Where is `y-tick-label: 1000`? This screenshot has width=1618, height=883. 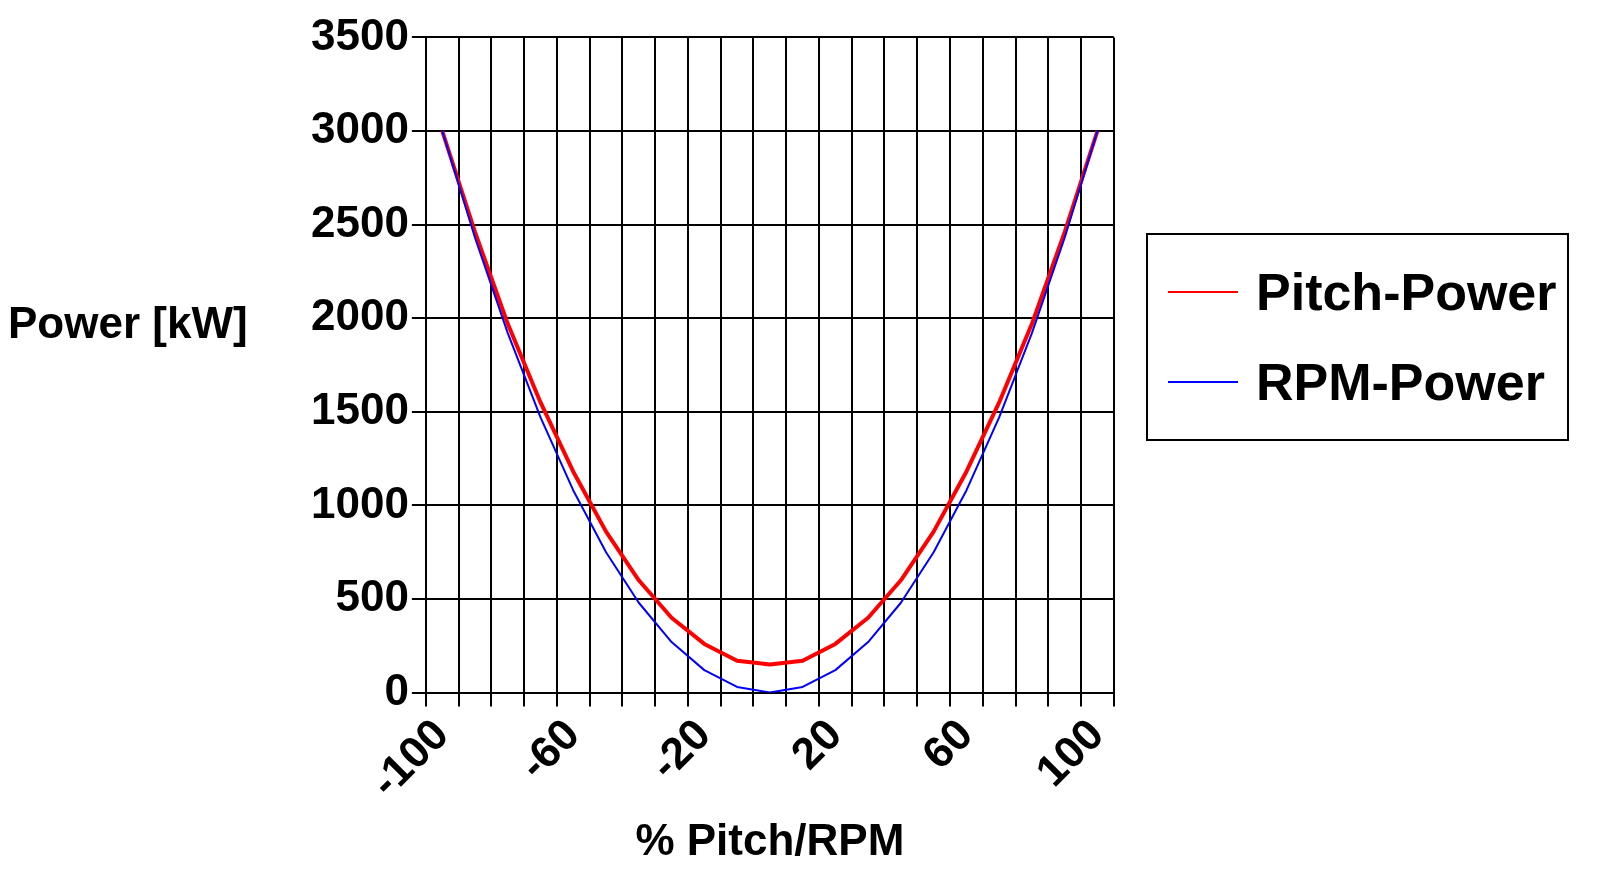 y-tick-label: 1000 is located at coordinates (359, 502).